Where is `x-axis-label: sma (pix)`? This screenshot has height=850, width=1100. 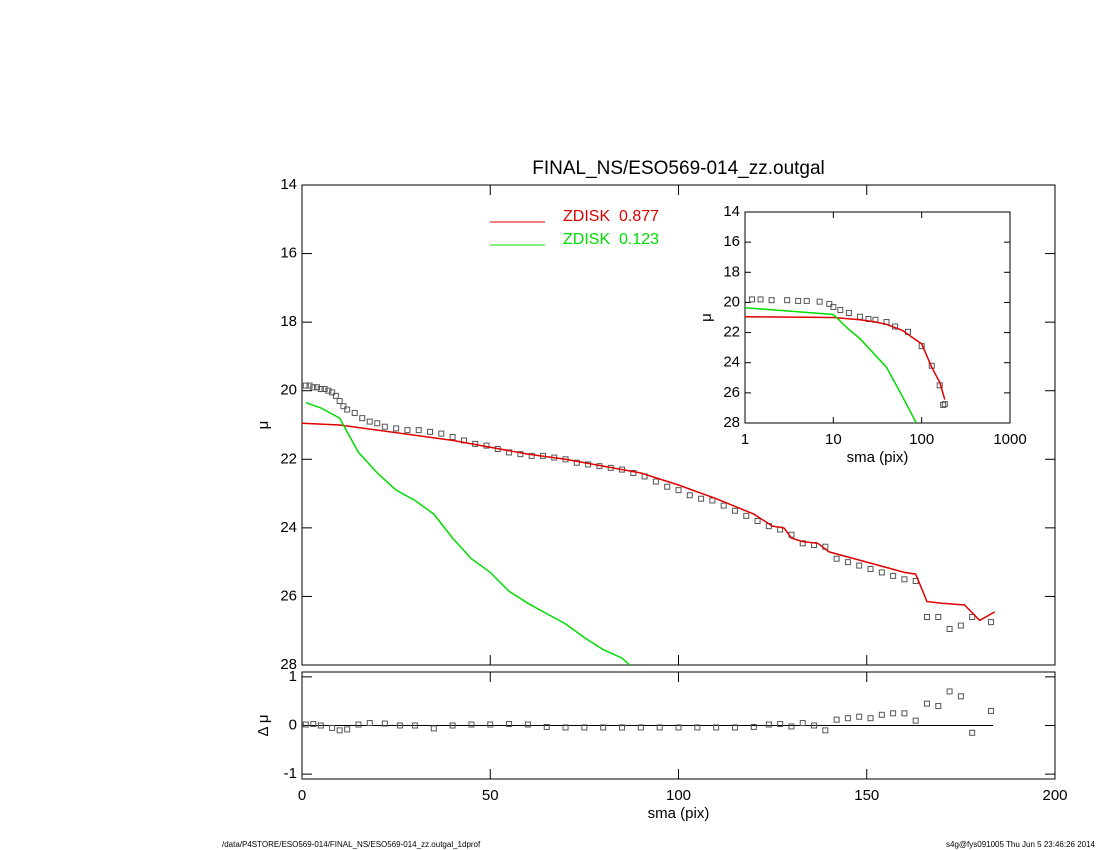 x-axis-label: sma (pix) is located at coordinates (878, 457).